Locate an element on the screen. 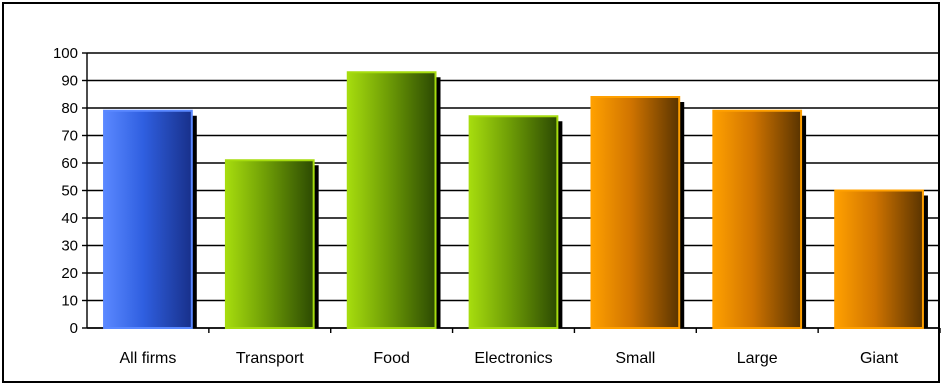  y-tick-label: 40 is located at coordinates (69, 218).